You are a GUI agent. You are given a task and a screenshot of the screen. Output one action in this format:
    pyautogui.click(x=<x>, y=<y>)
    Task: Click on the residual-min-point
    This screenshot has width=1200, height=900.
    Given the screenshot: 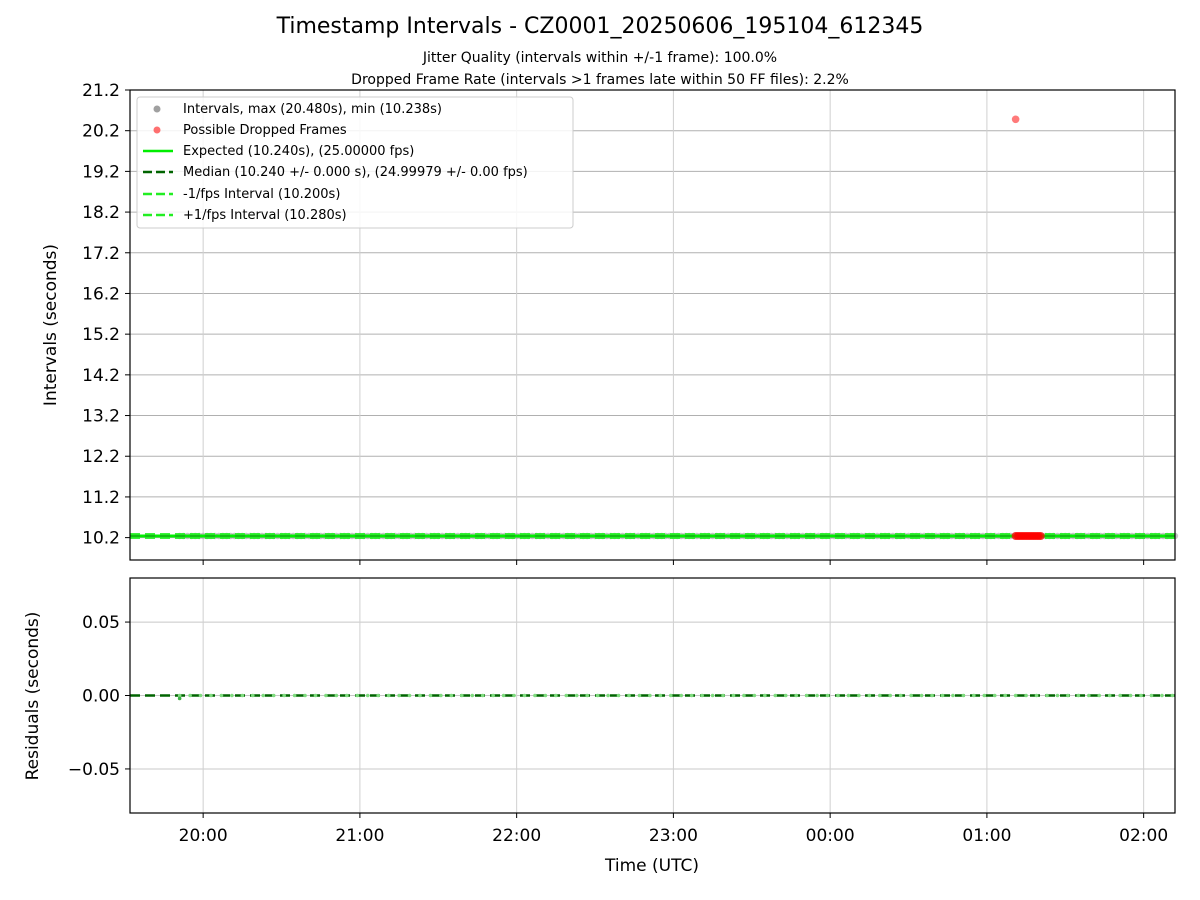 What is the action you would take?
    pyautogui.click(x=179, y=698)
    